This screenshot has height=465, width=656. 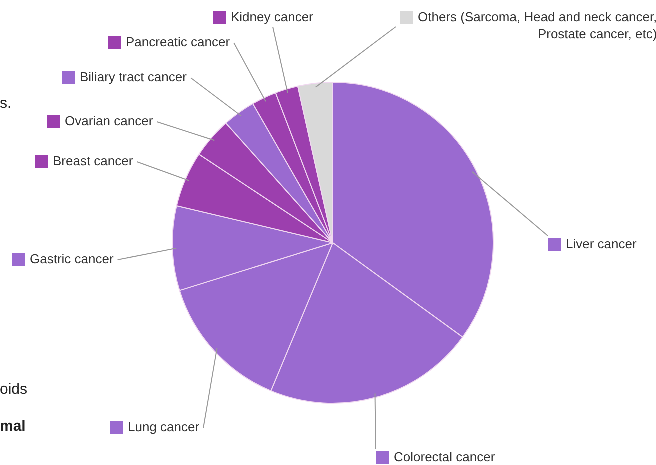 I want to click on legend-label: Kidney cancer, so click(x=272, y=17).